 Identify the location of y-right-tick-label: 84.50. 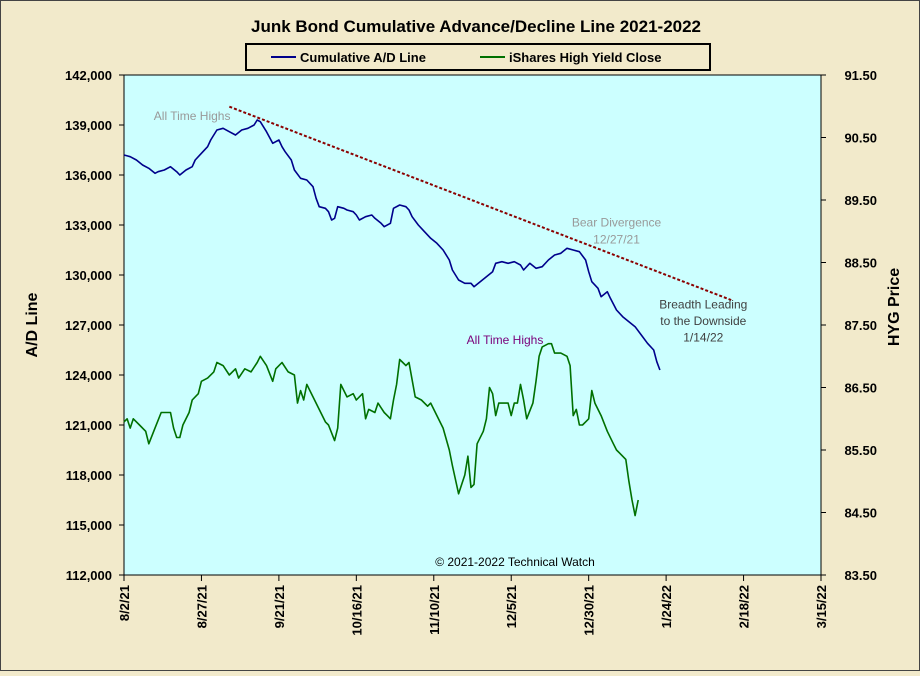
(860, 513).